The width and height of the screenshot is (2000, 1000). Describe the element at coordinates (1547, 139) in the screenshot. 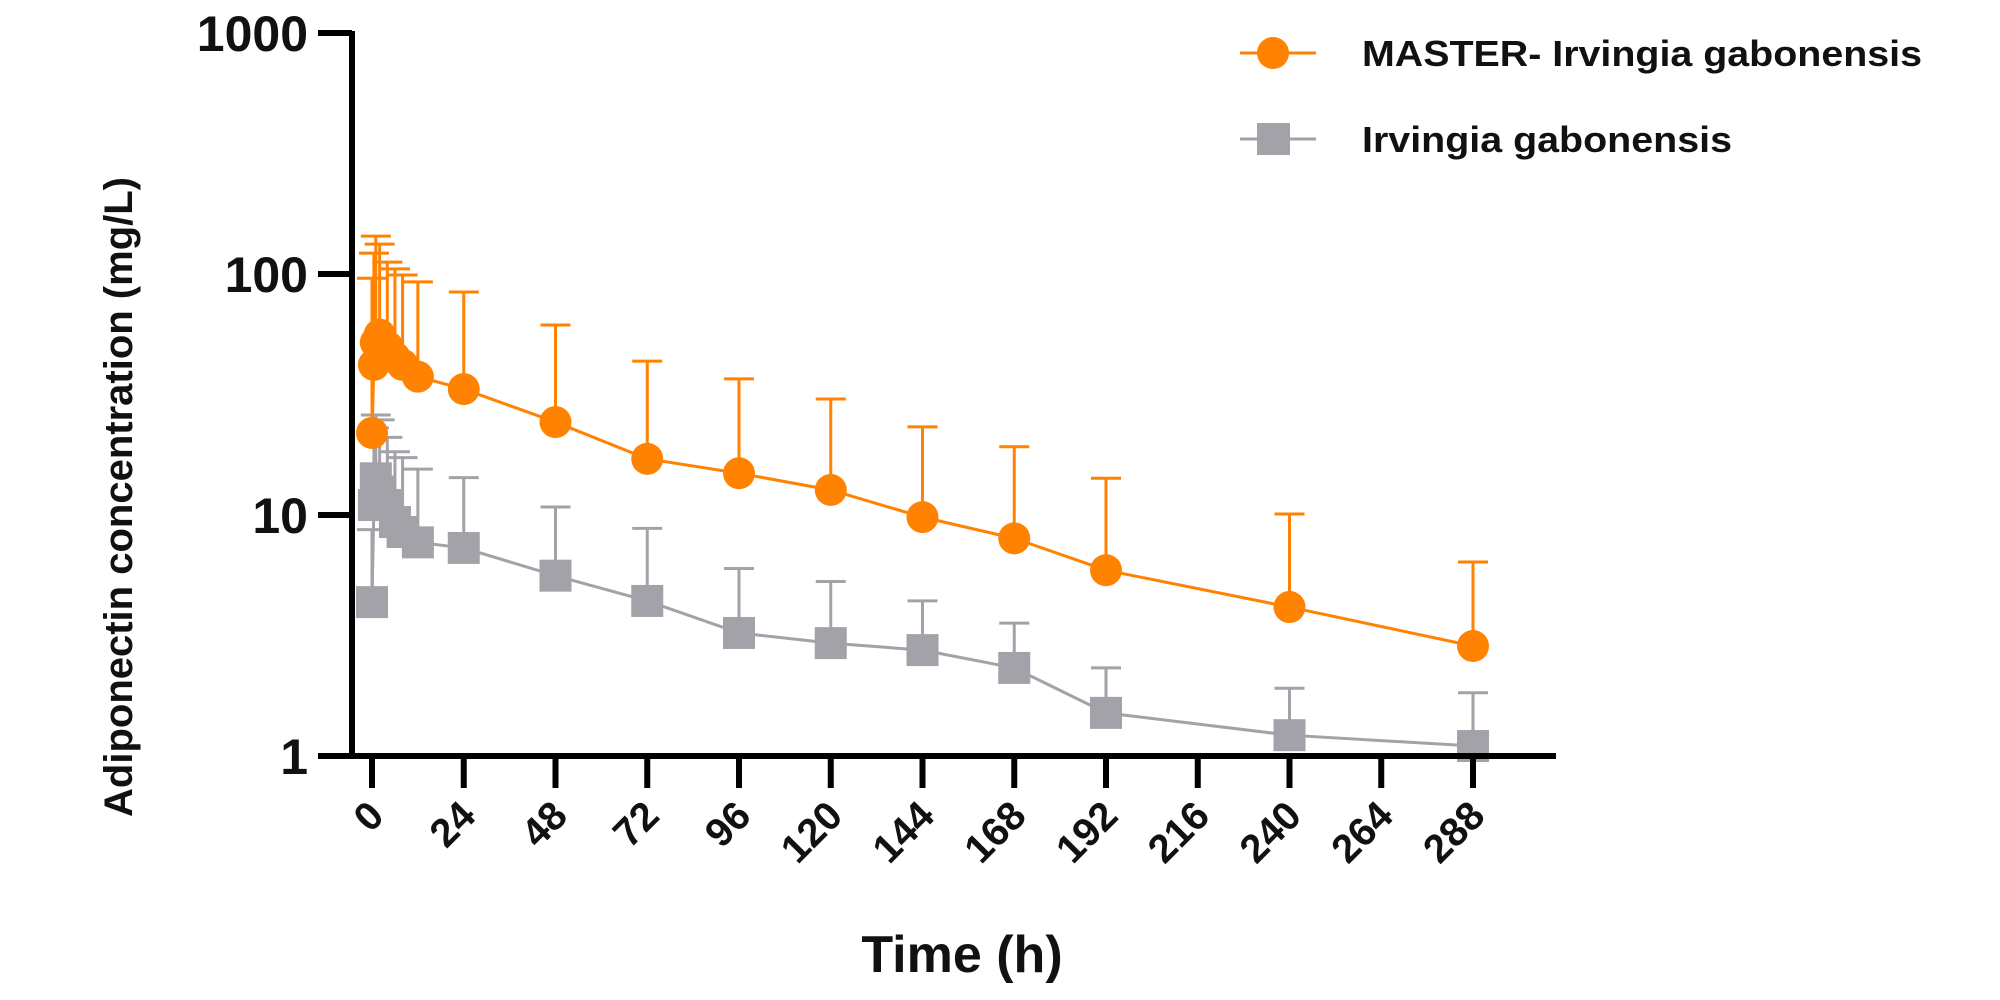

I see `legend-label-irvingia: Irvingia gabonensis` at that location.